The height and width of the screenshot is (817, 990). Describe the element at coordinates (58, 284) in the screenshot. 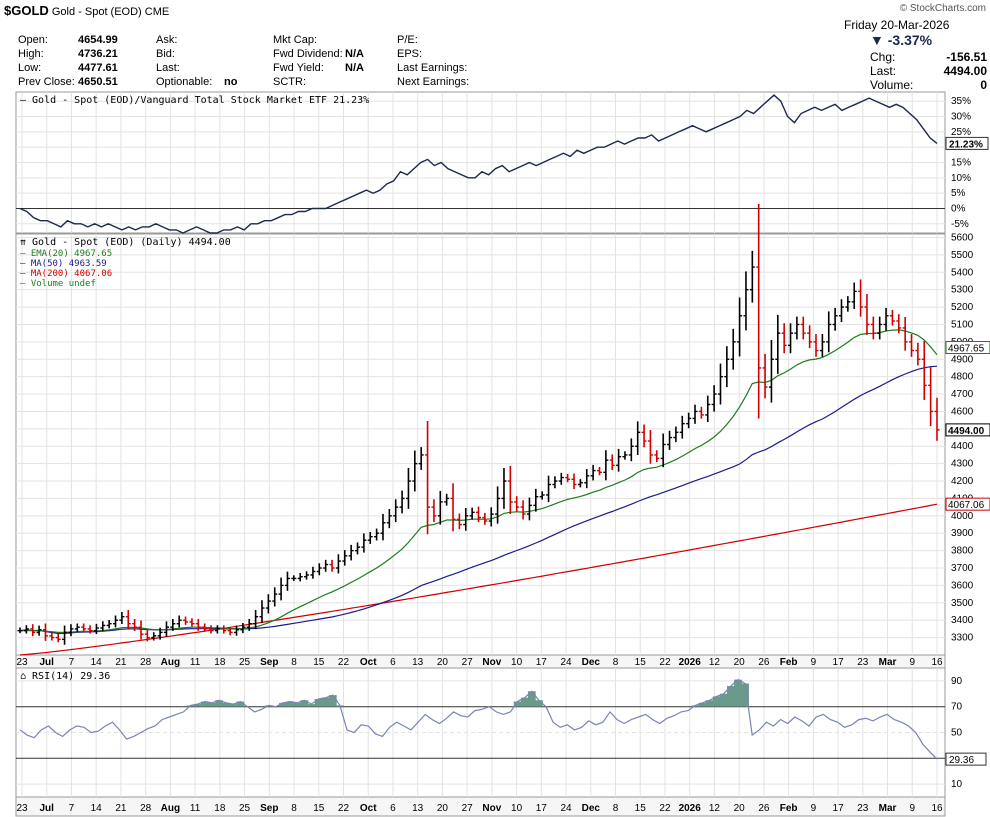

I see `price-legend-item: — Volume undef` at that location.